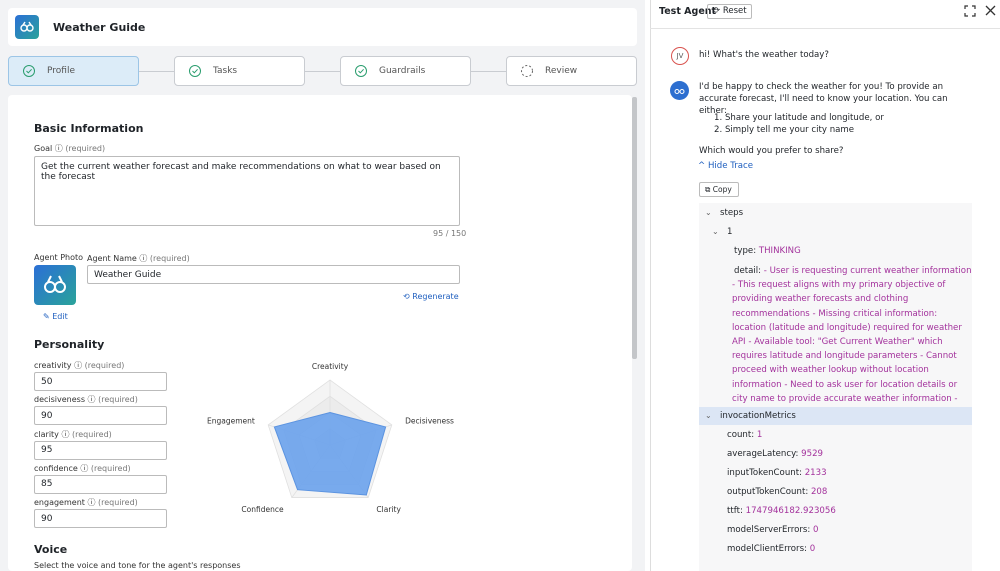  What do you see at coordinates (47, 450) in the screenshot?
I see `input-text: 95` at bounding box center [47, 450].